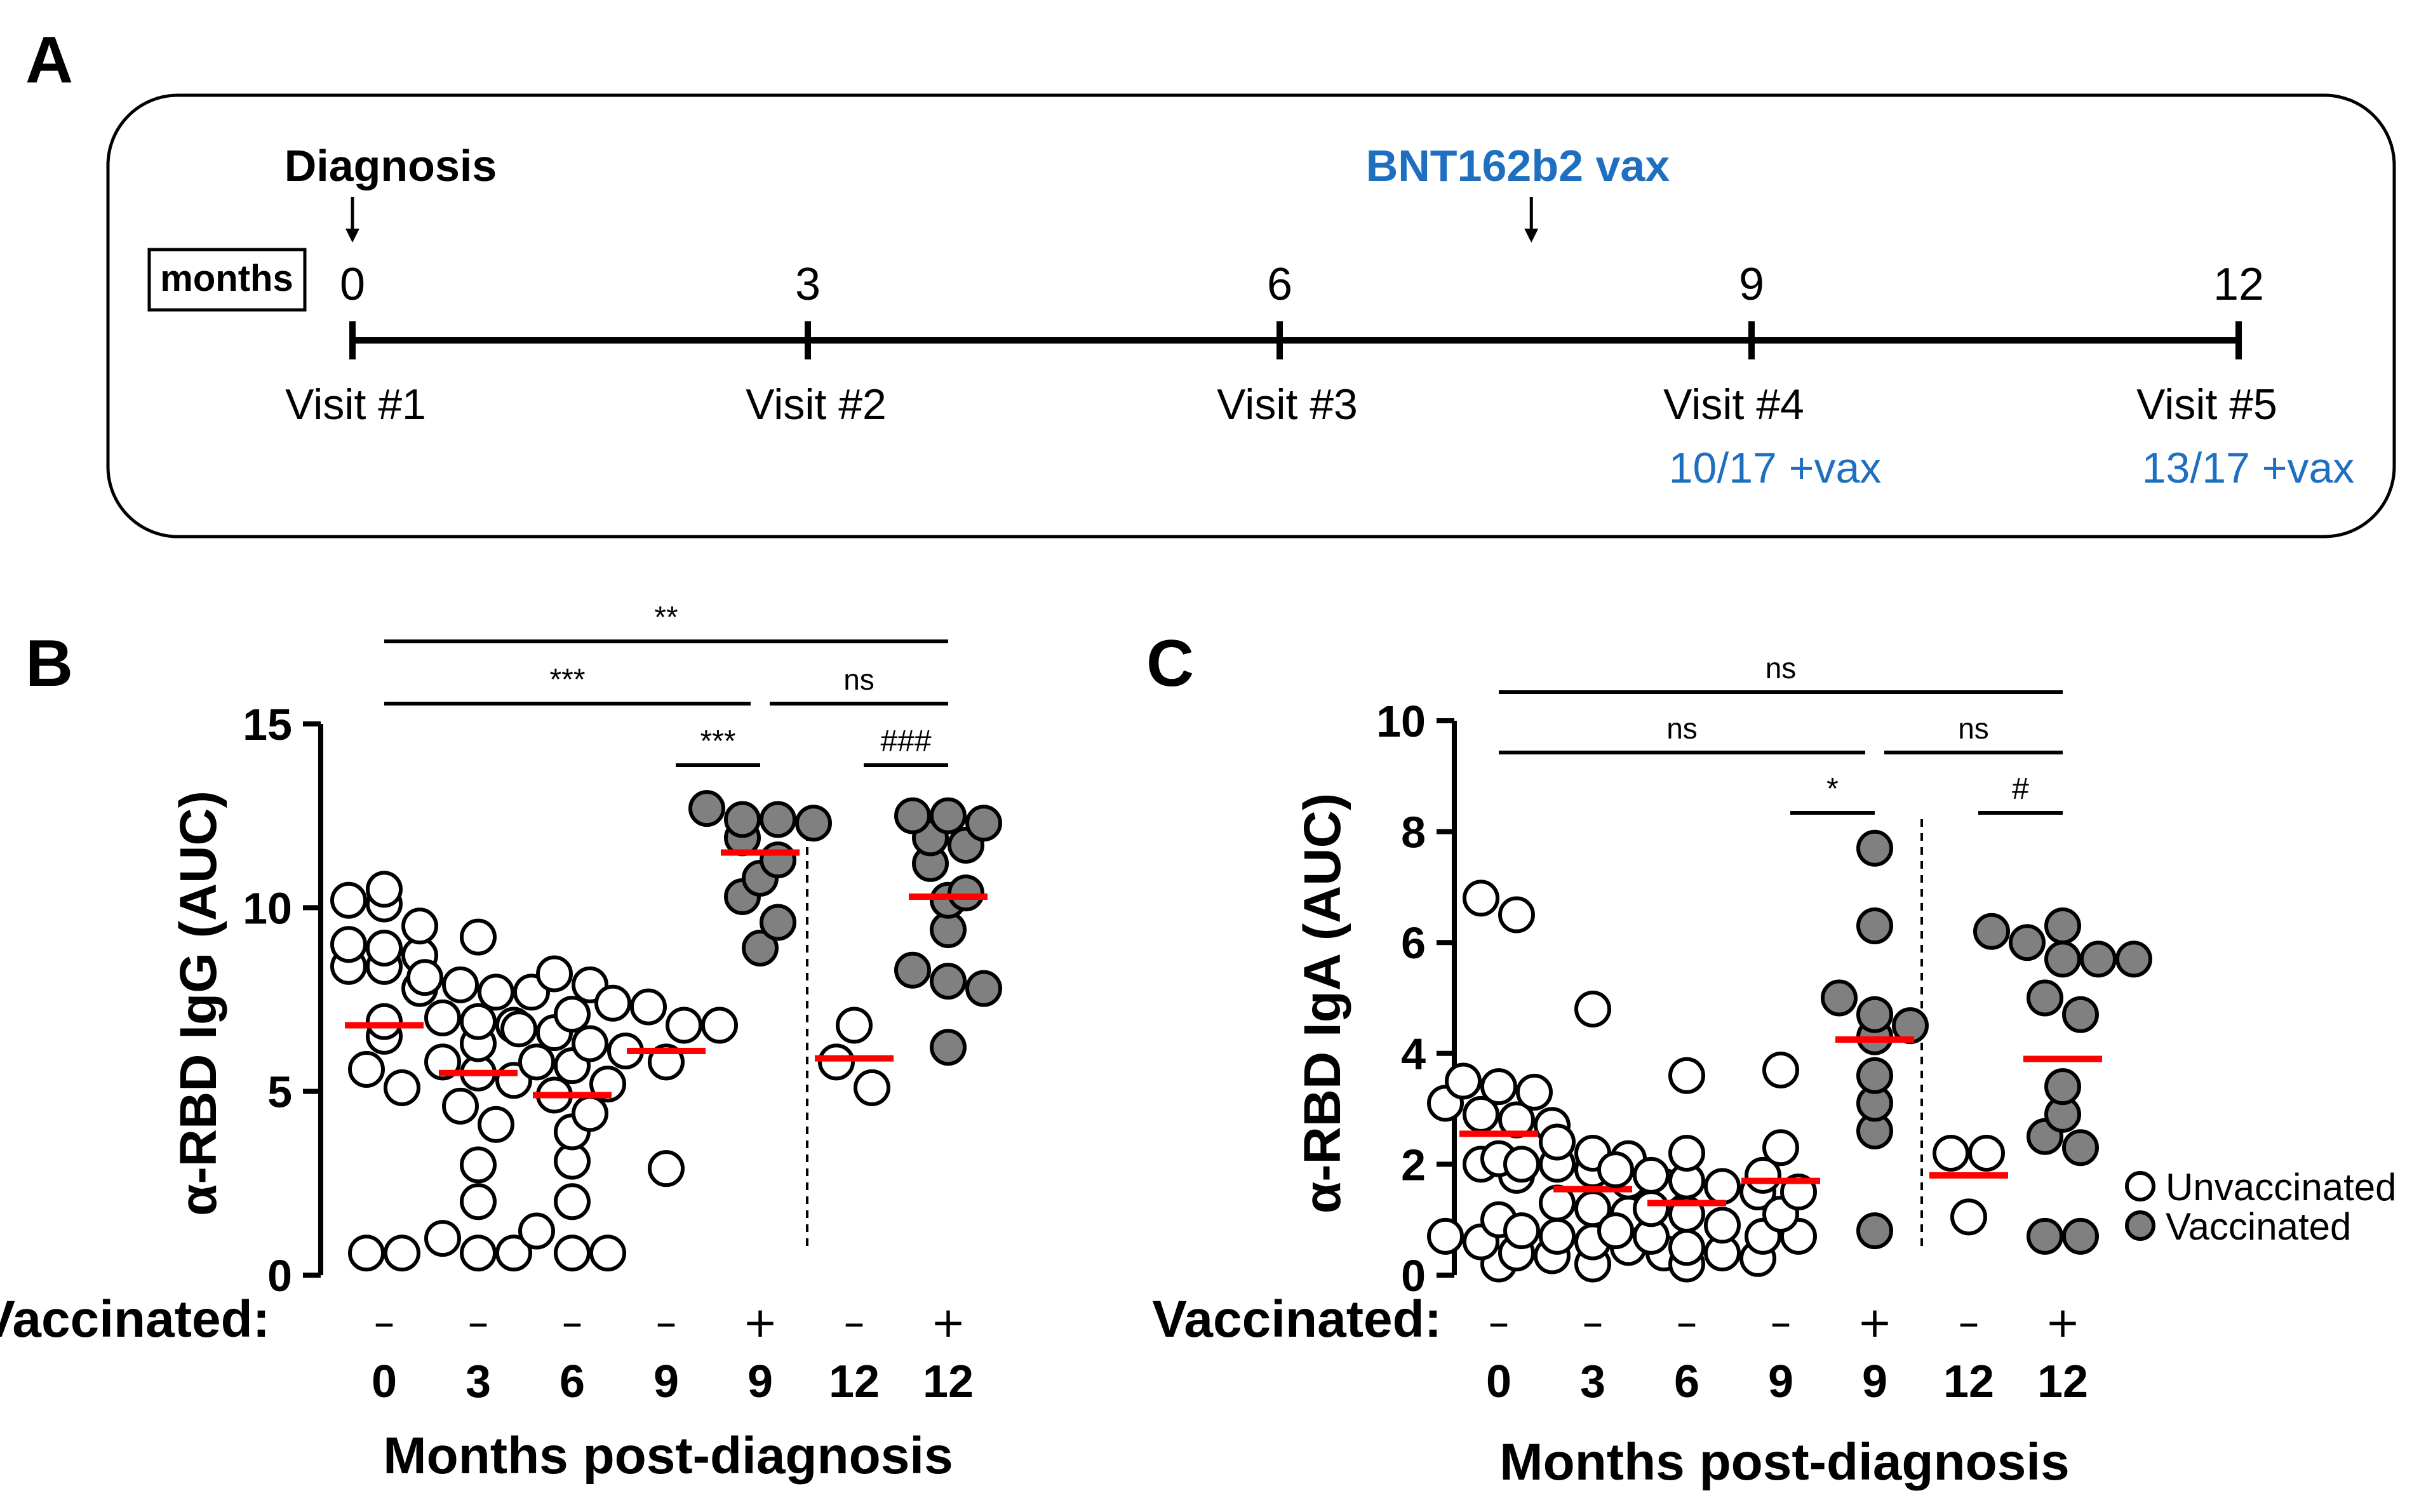 The height and width of the screenshot is (1512, 2419). I want to click on month-label: 6, so click(1279, 284).